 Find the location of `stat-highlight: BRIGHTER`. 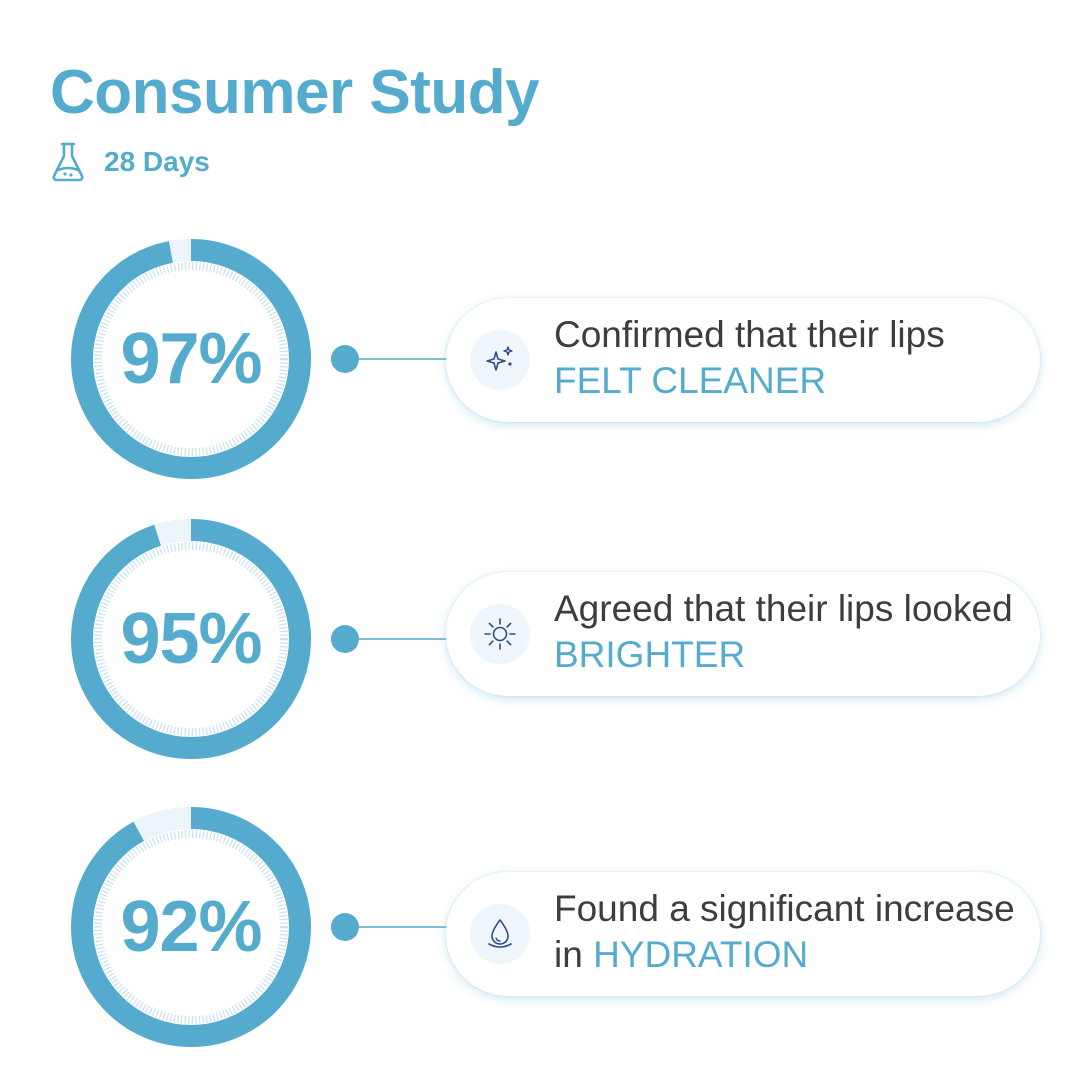

stat-highlight: BRIGHTER is located at coordinates (649, 654).